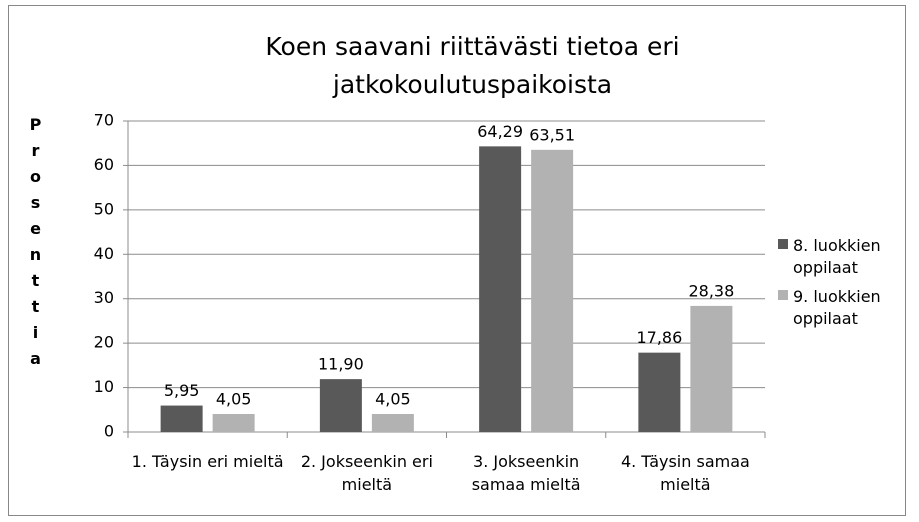 Image resolution: width=919 pixels, height=522 pixels. I want to click on y-tick-label: 0, so click(109, 431).